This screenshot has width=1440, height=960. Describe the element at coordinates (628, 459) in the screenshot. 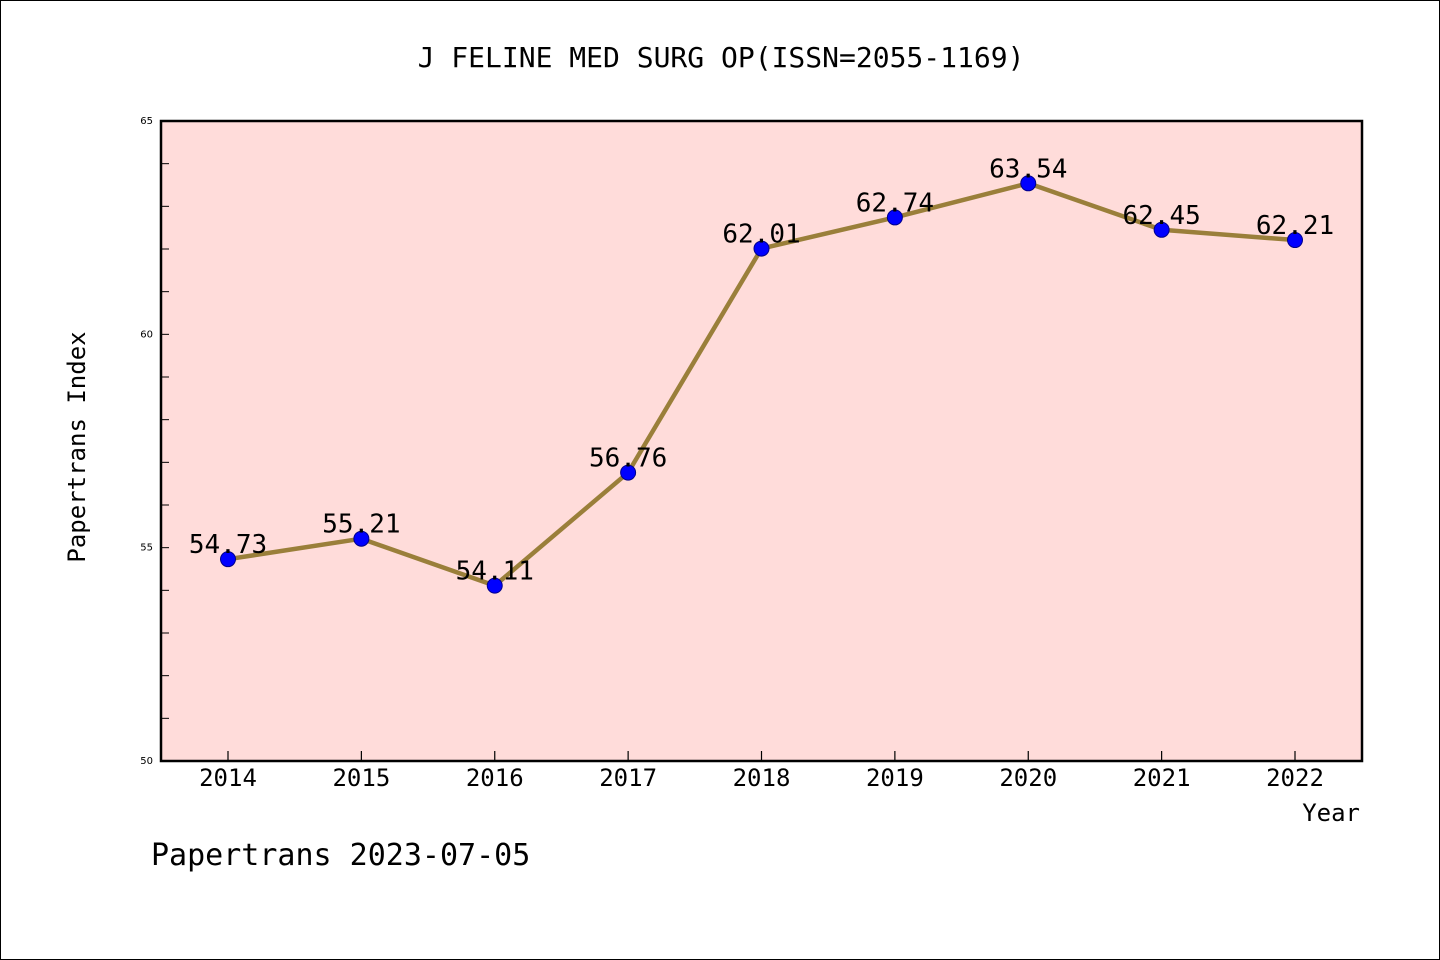

I see `data-point-label: 56.76` at that location.